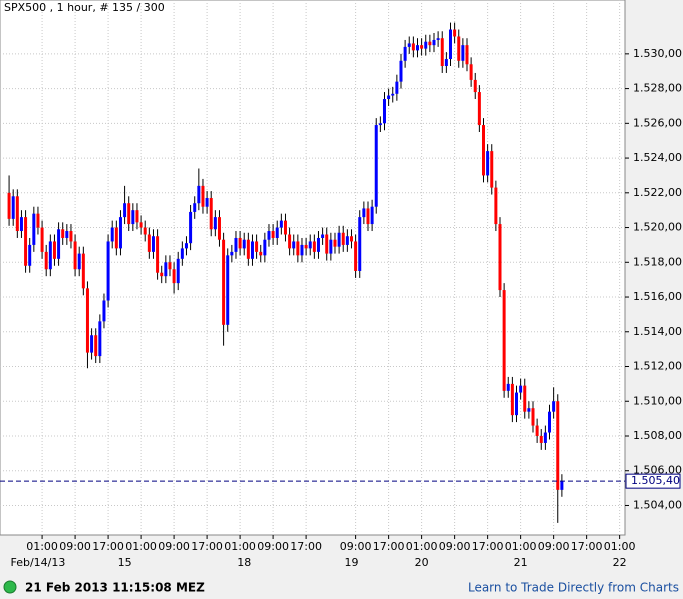 This screenshot has width=683, height=599. What do you see at coordinates (244, 562) in the screenshot?
I see `date-label: 18` at bounding box center [244, 562].